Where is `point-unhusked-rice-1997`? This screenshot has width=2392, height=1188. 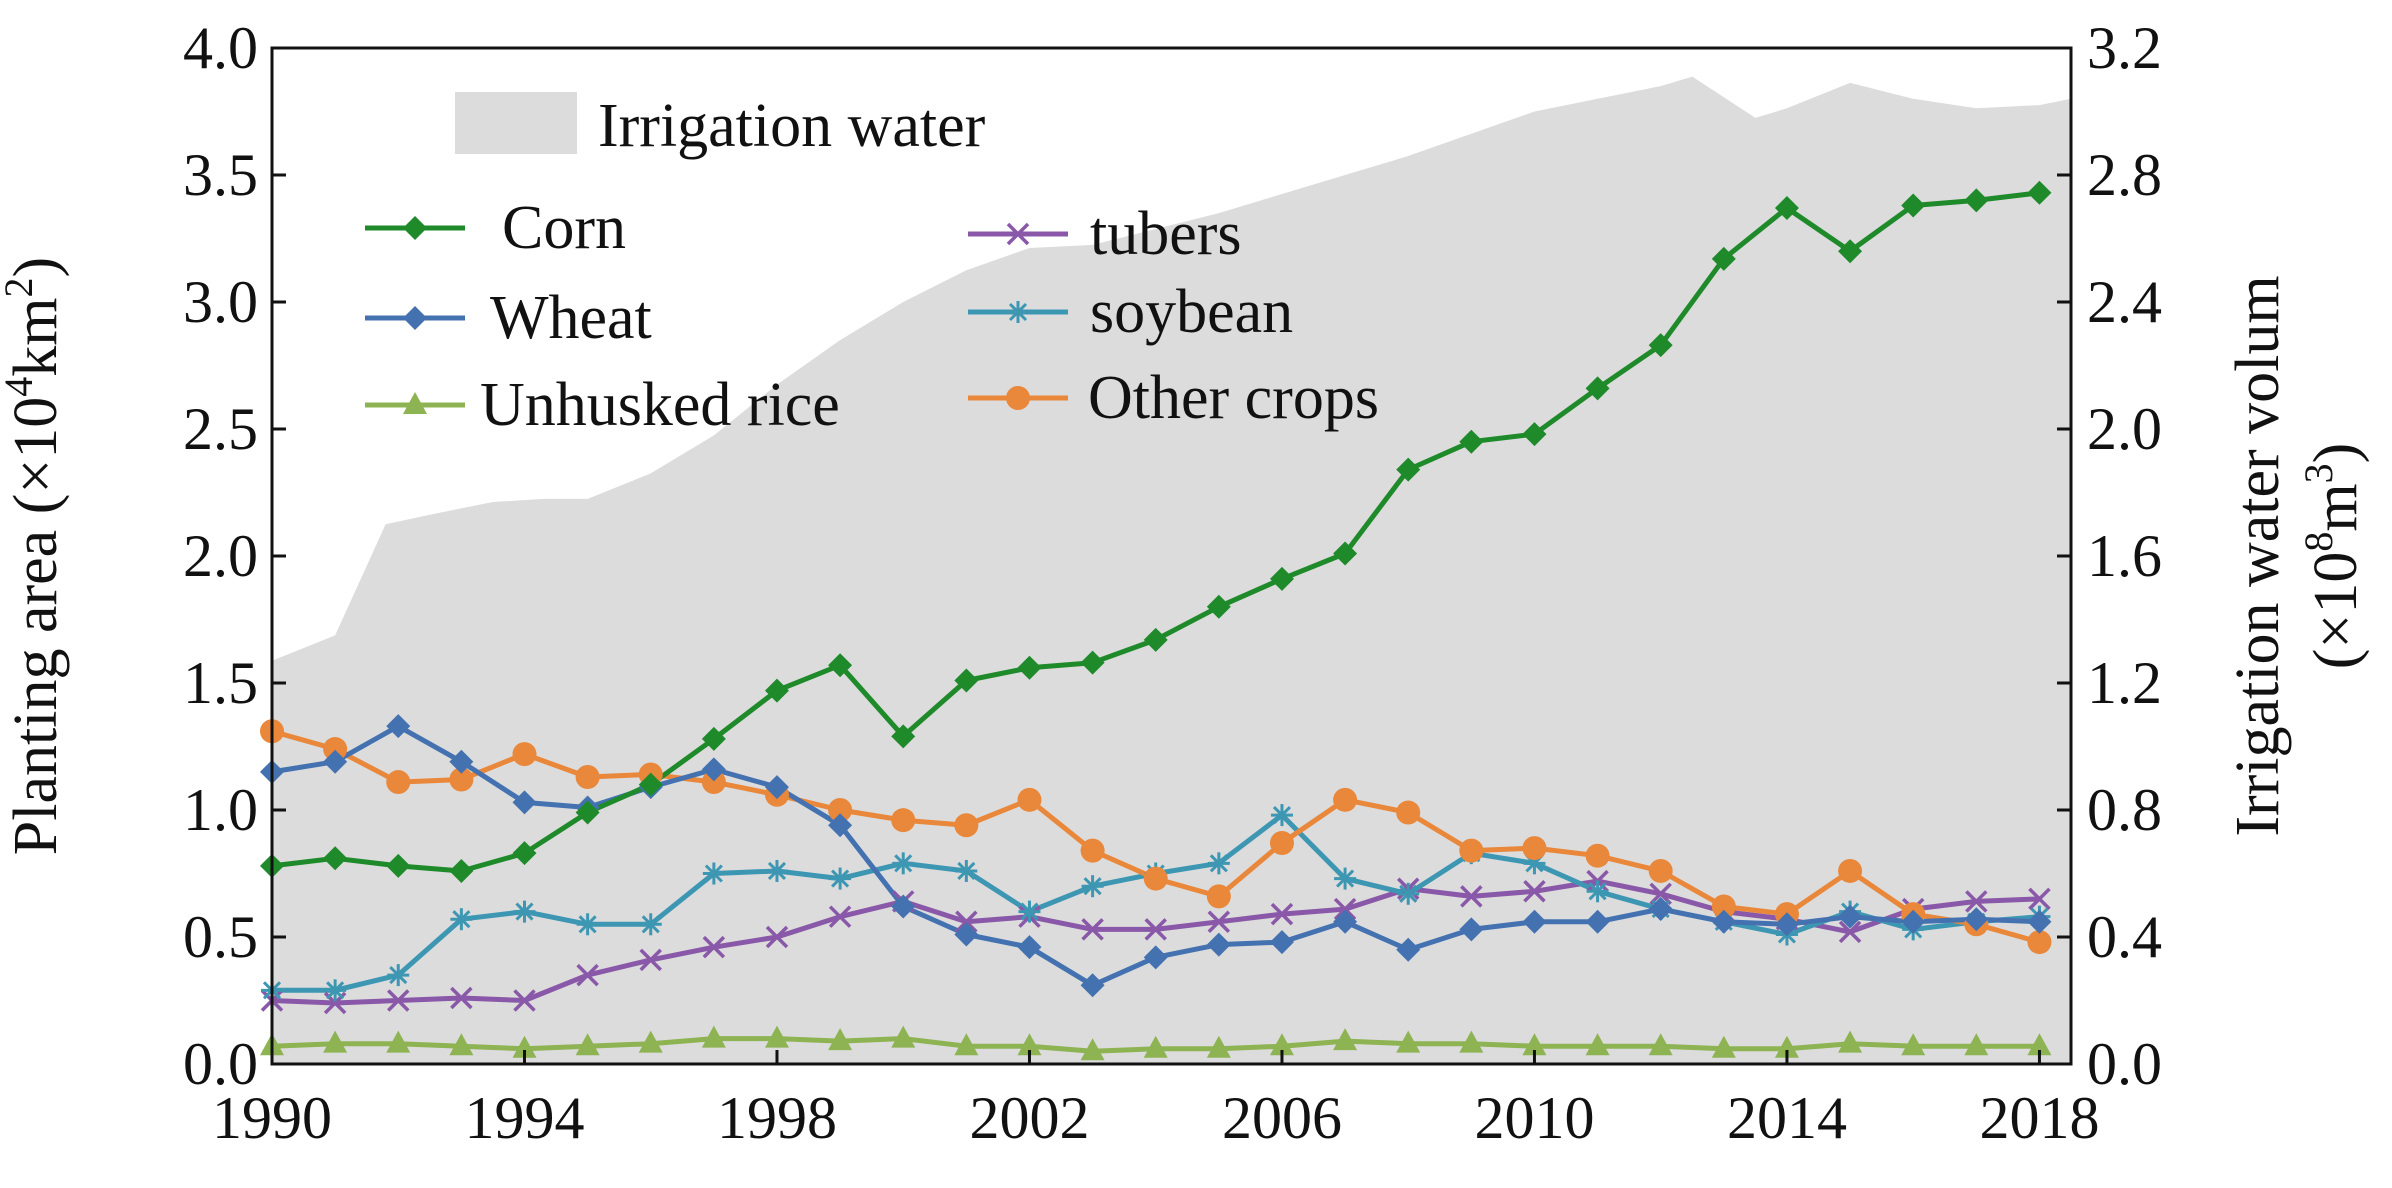 point-unhusked-rice-1997 is located at coordinates (713, 1036).